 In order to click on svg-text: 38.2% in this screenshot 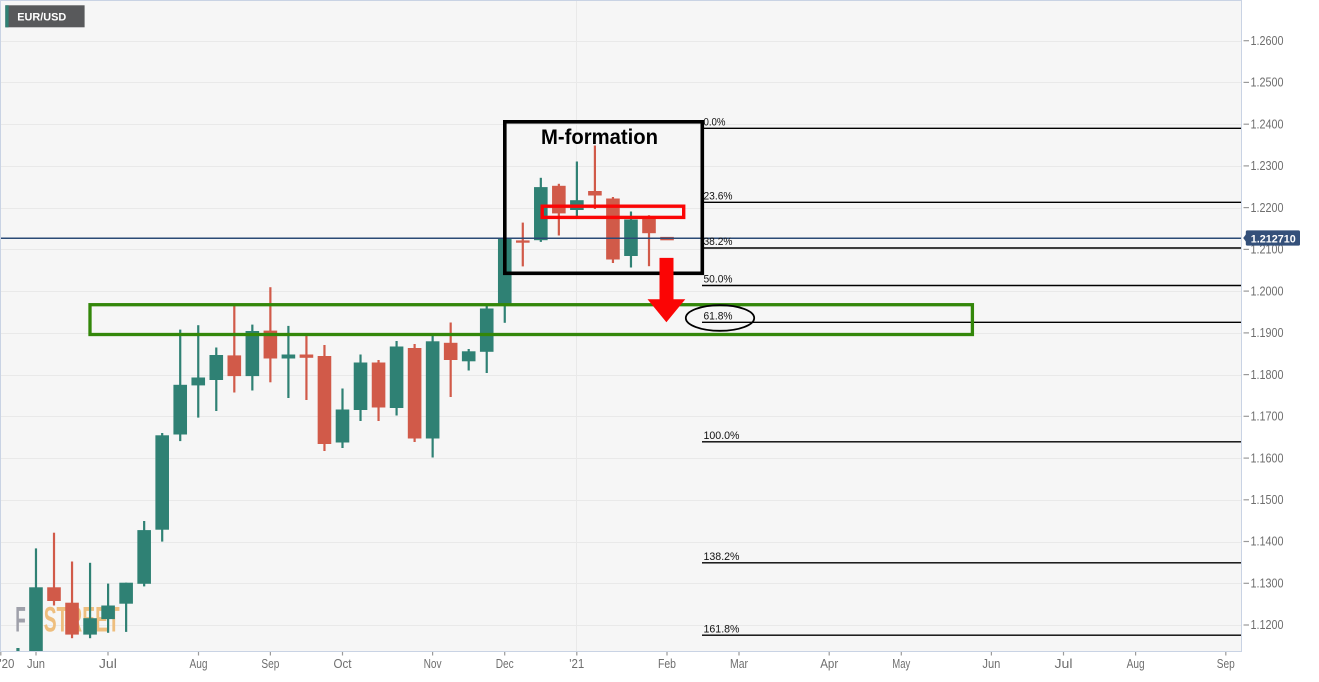, I will do `click(718, 242)`.